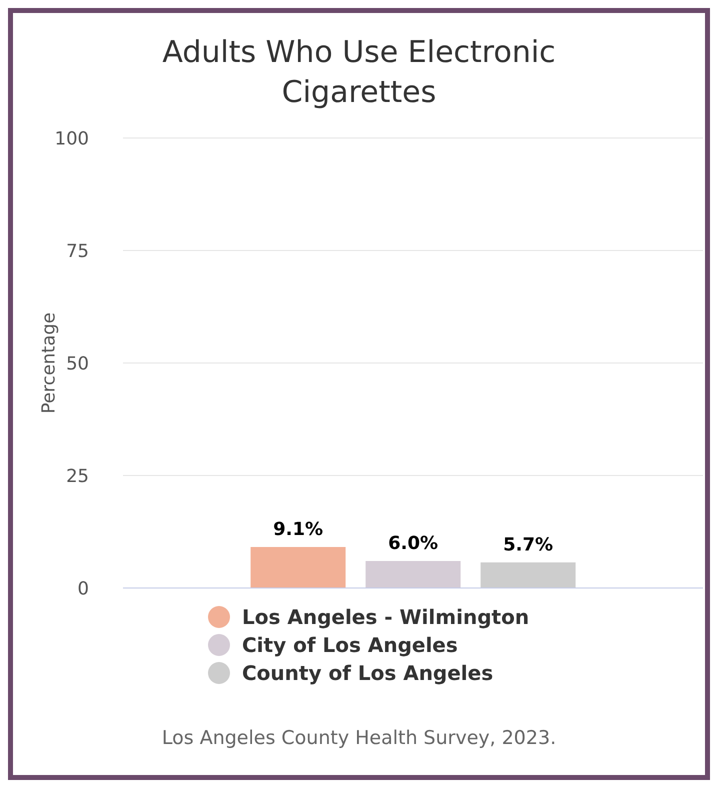 The height and width of the screenshot is (788, 718). What do you see at coordinates (413, 543) in the screenshot?
I see `data-label: 6.0%` at bounding box center [413, 543].